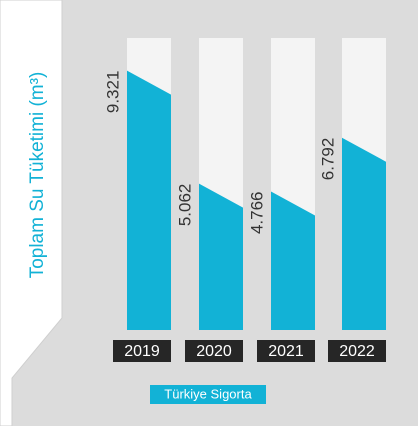 This screenshot has width=418, height=426. I want to click on legend-label: Türkiye Sigorta, so click(208, 393).